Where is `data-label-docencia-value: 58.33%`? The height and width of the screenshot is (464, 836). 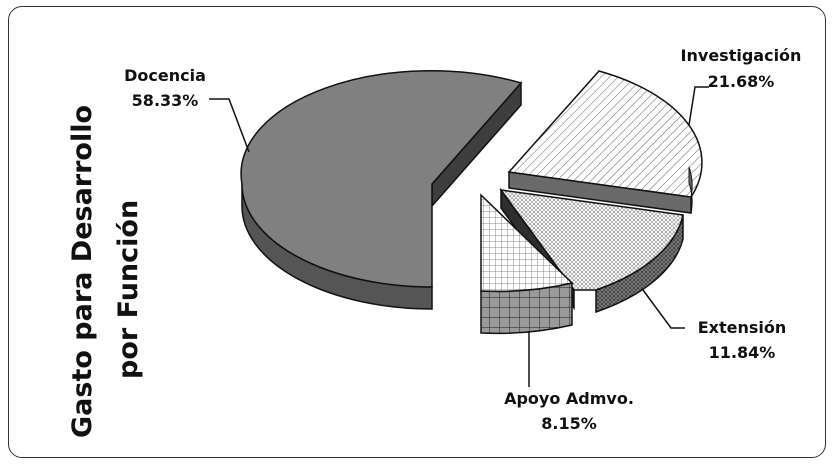
data-label-docencia-value: 58.33% is located at coordinates (165, 100).